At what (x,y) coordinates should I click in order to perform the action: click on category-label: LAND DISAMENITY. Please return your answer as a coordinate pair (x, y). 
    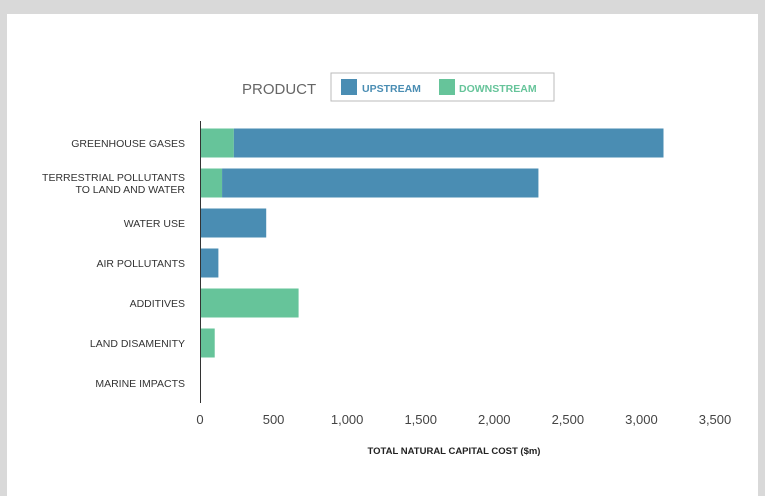
    Looking at the image, I should click on (137, 344).